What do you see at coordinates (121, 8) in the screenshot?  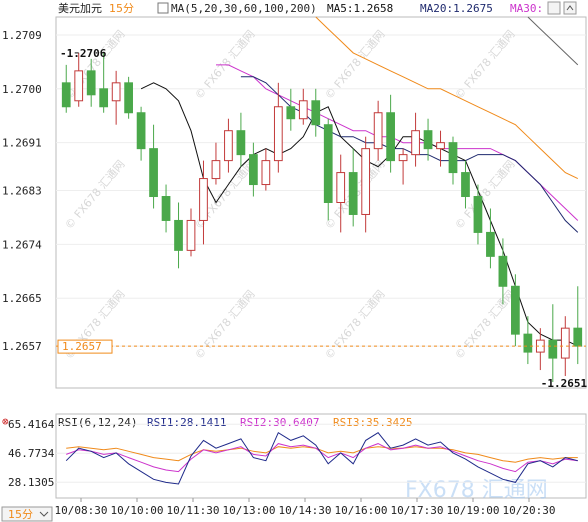 I see `period-label: 15分` at bounding box center [121, 8].